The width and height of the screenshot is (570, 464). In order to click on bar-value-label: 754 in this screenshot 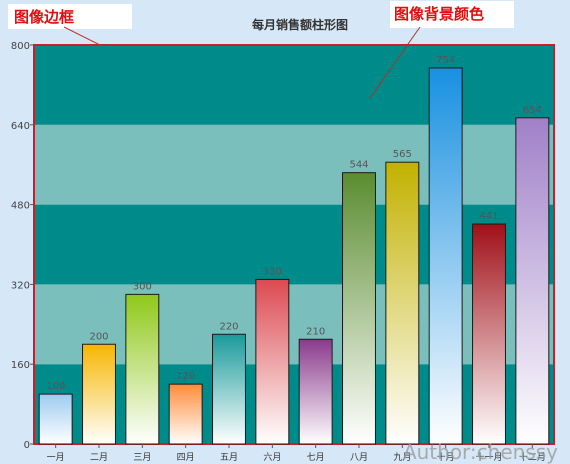, I will do `click(445, 60)`.